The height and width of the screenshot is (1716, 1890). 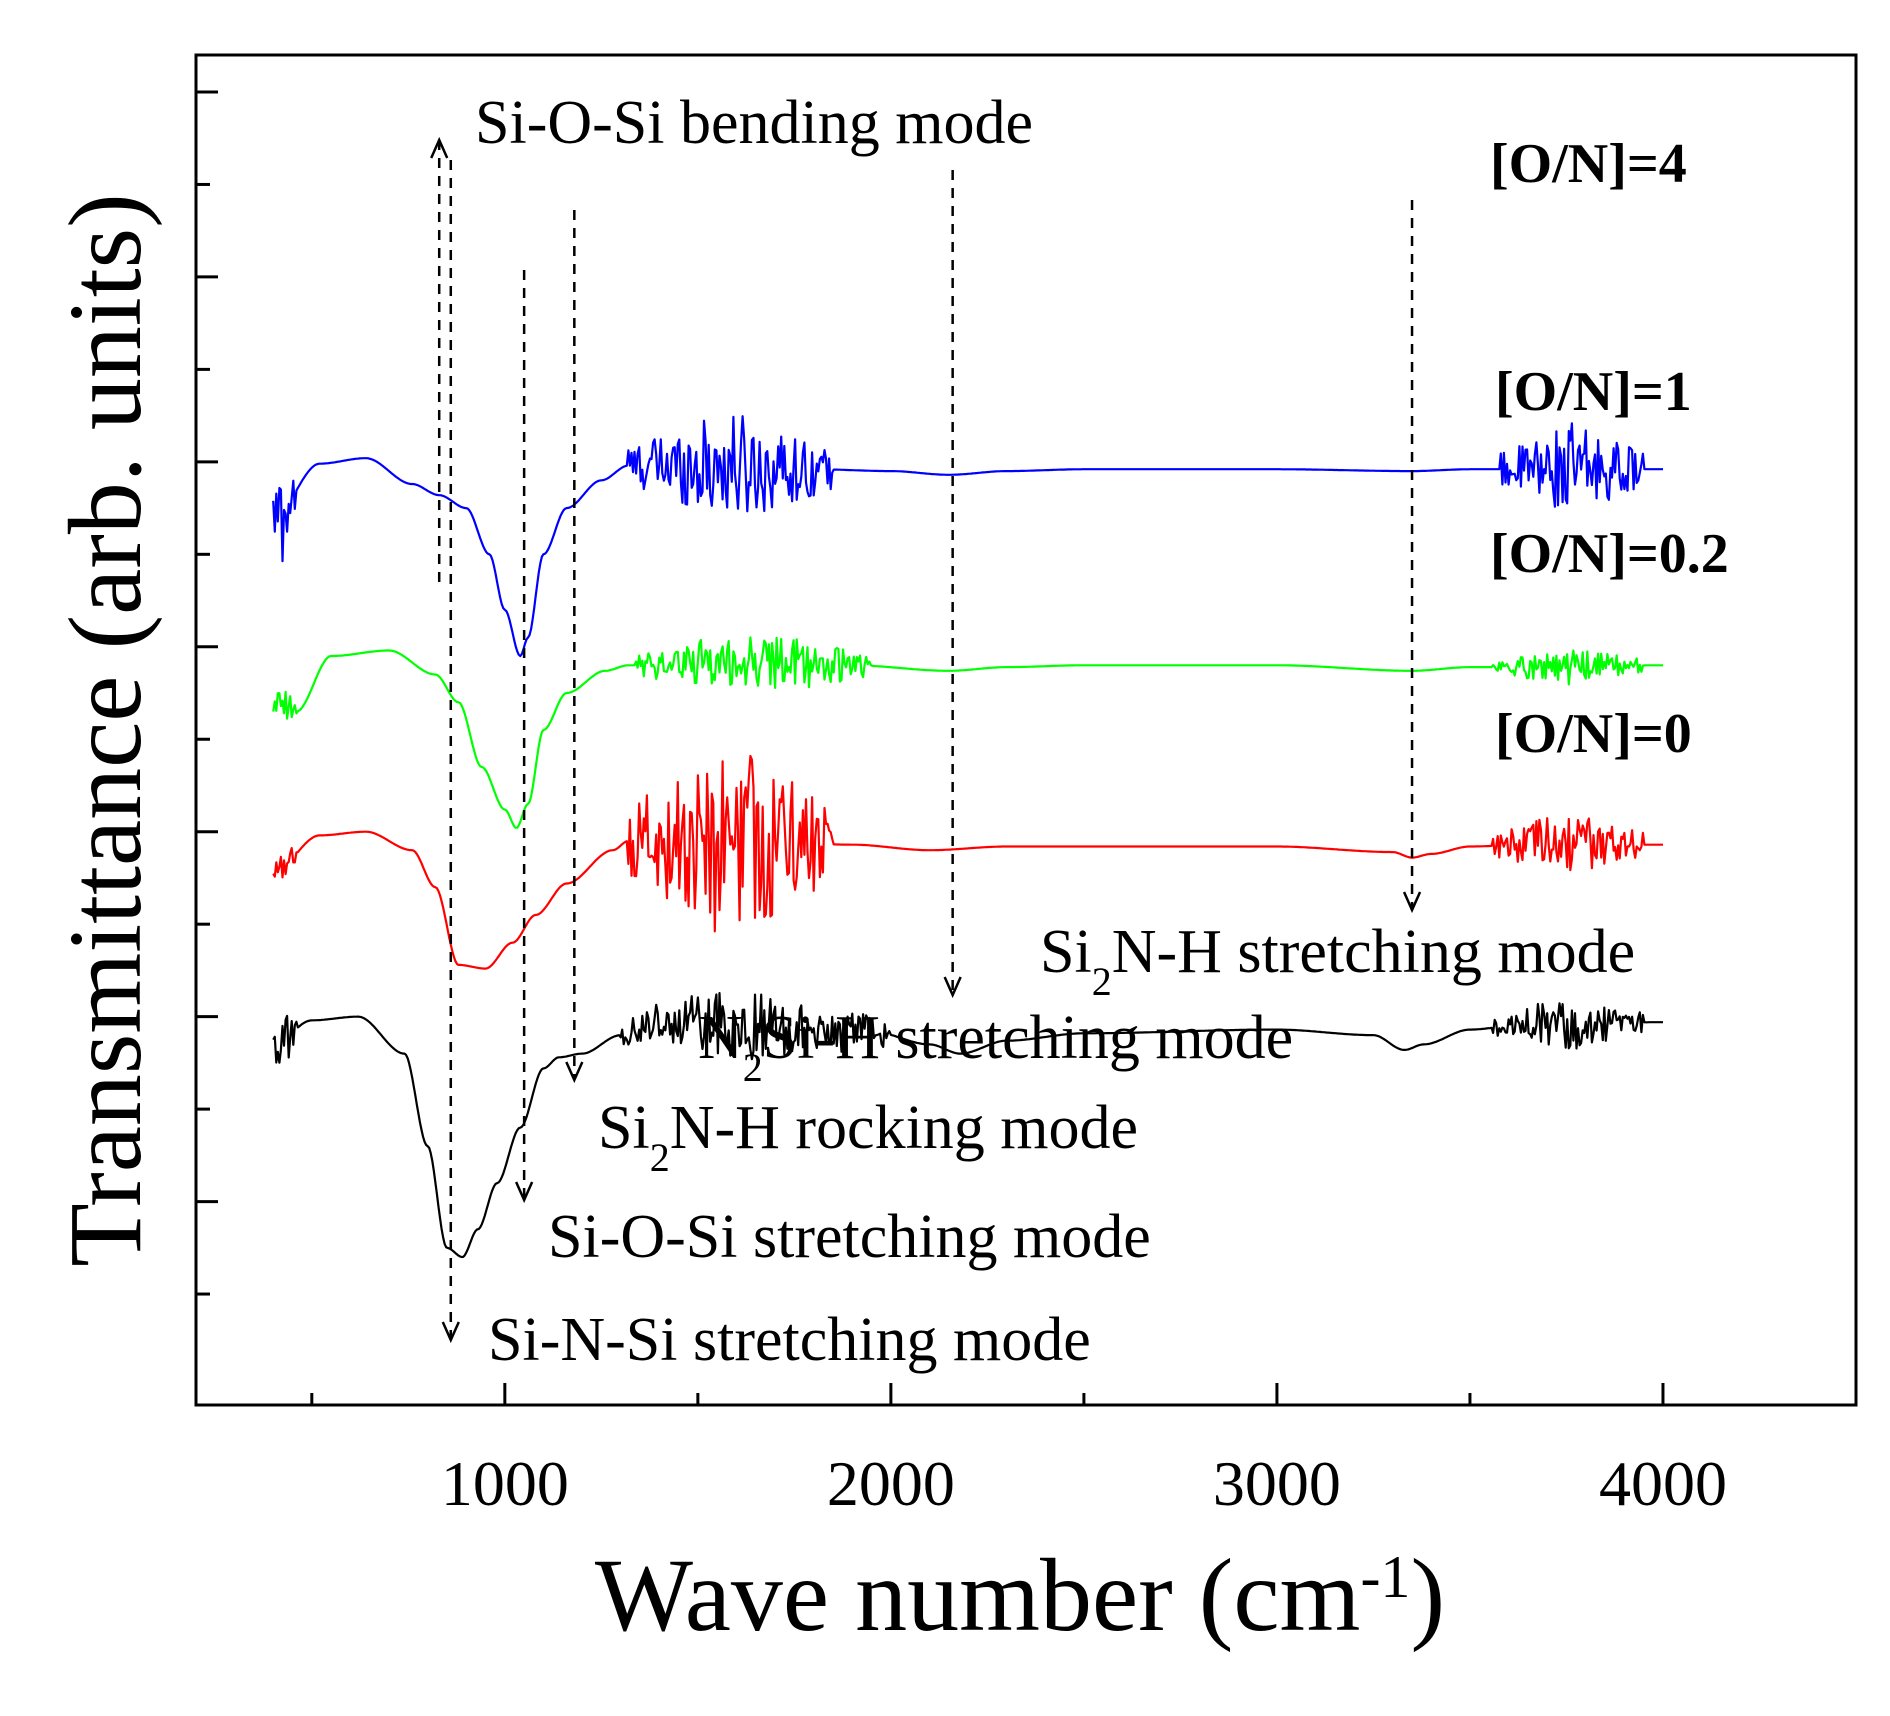 I want to click on x-axis-title-main: Wave number (cm, so click(x=978, y=1595).